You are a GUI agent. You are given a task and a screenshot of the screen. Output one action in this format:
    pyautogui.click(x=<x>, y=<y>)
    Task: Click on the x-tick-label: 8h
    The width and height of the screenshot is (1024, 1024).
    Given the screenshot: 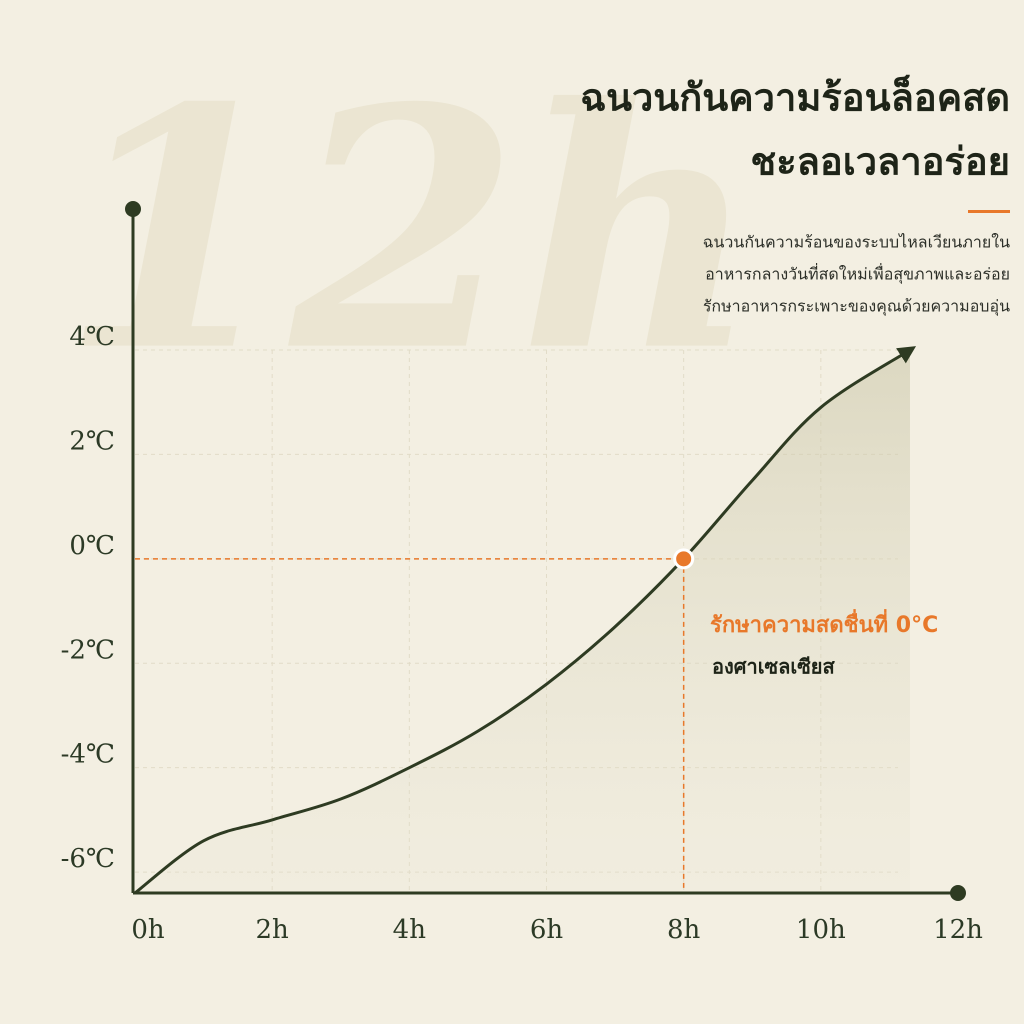 What is the action you would take?
    pyautogui.click(x=684, y=930)
    